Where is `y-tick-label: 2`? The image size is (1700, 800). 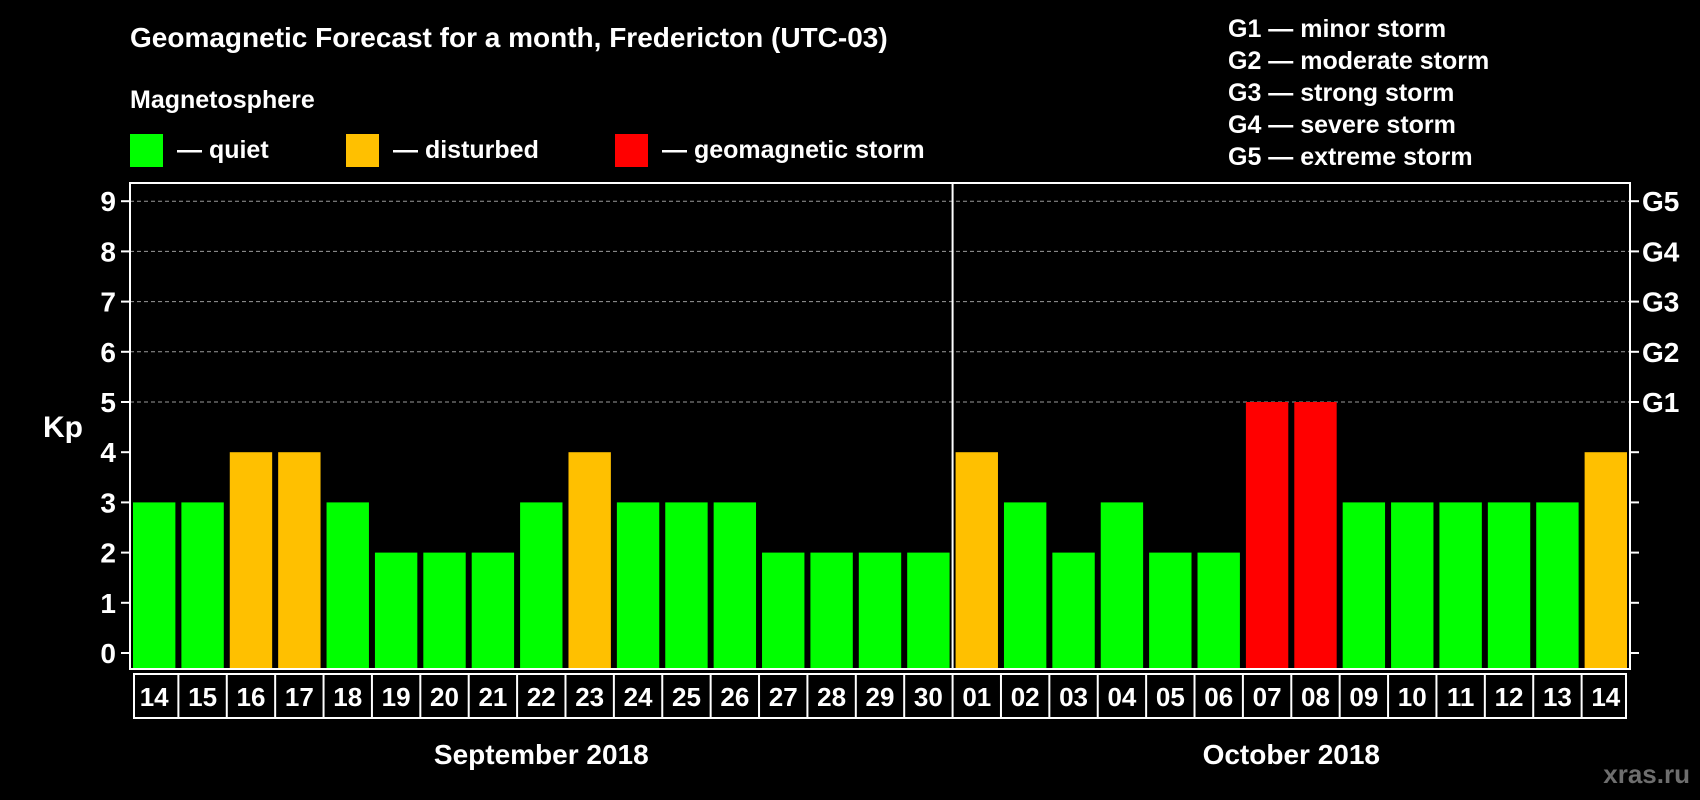 y-tick-label: 2 is located at coordinates (108, 553).